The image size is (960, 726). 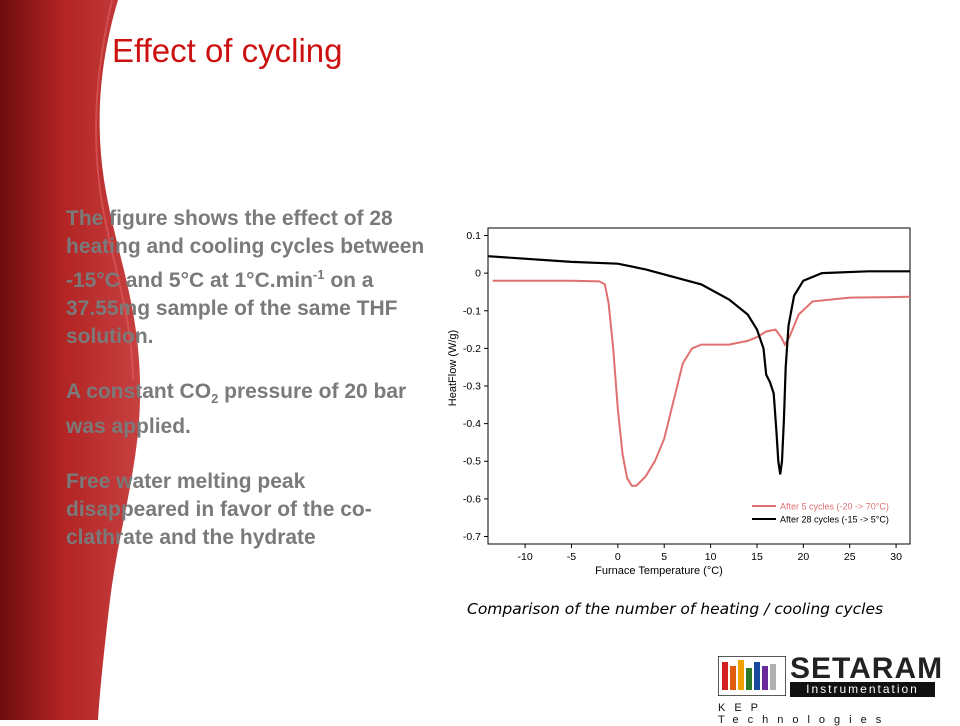 I want to click on y-tick-label: -0.1, so click(x=472, y=311).